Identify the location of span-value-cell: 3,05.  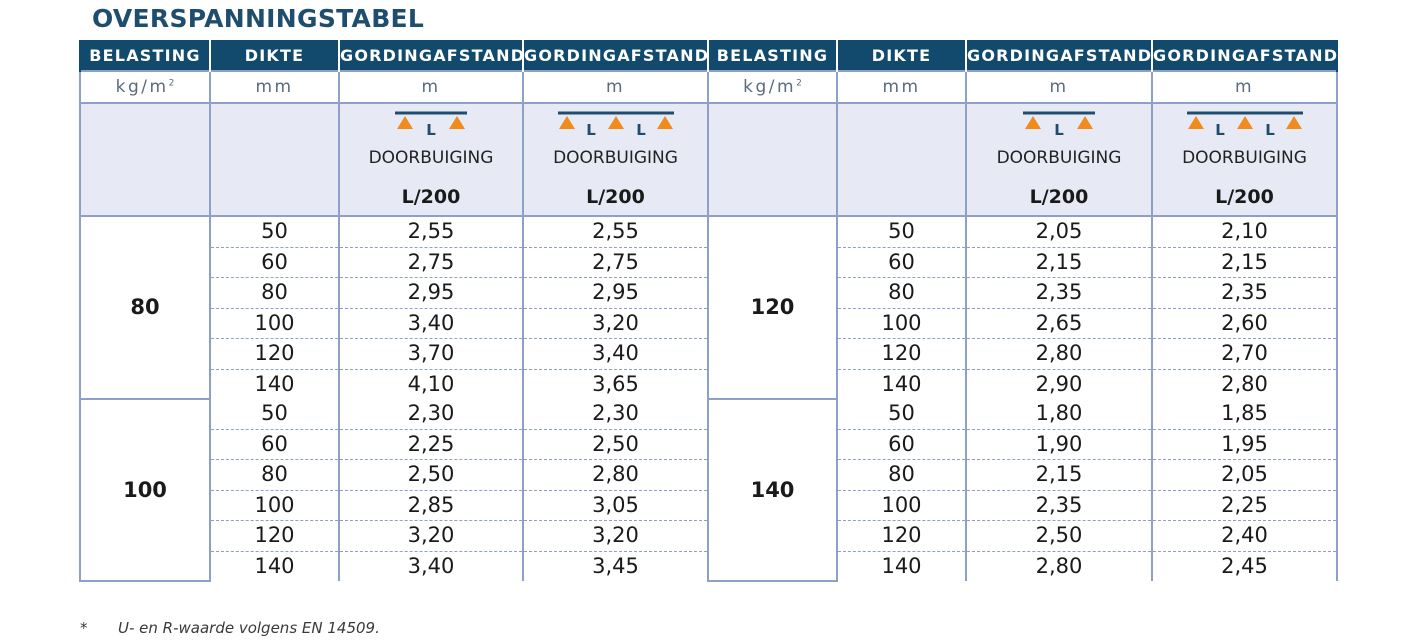
(615, 505).